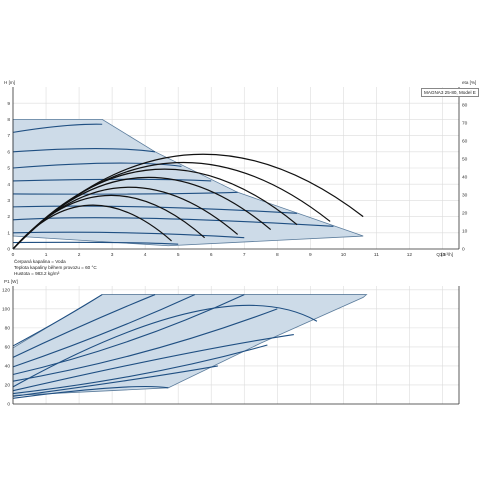  I want to click on y-tick-label: 60, so click(8, 348).